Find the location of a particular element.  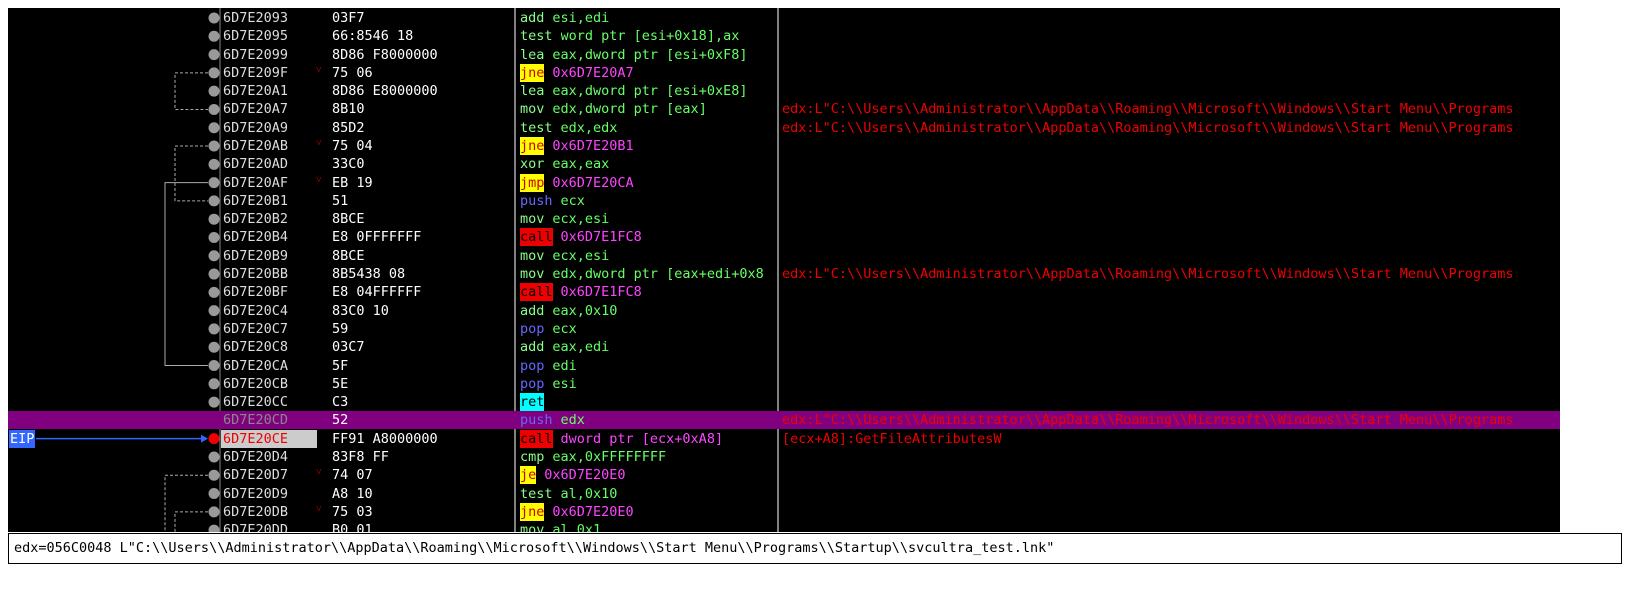

bytes: C3 is located at coordinates (340, 402).